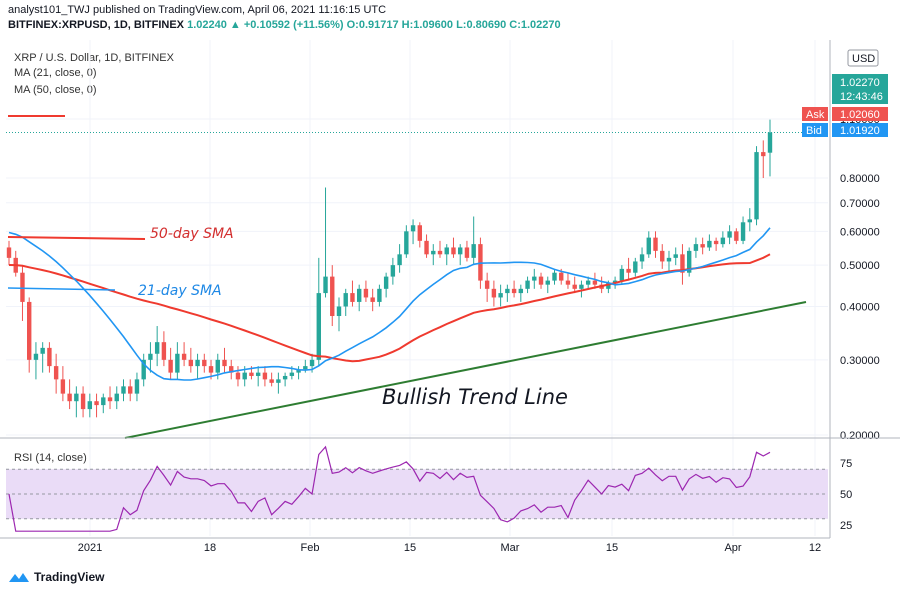  Describe the element at coordinates (192, 234) in the screenshot. I see `sma50-annotation: 50-day SMA` at that location.